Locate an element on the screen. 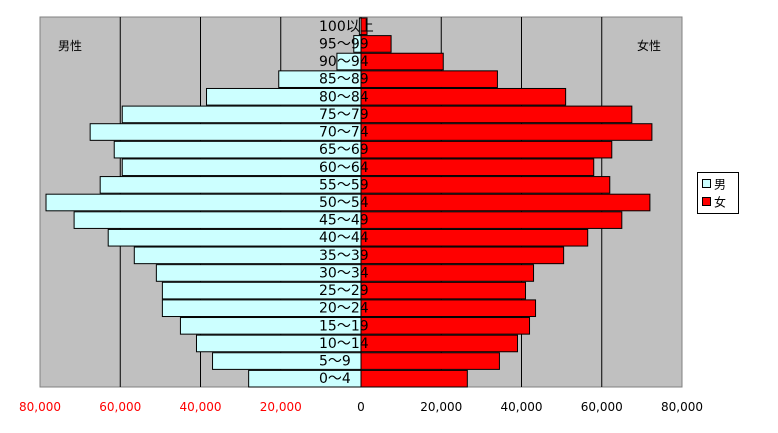 The image size is (778, 433). age-group-label: 10～14 is located at coordinates (344, 344).